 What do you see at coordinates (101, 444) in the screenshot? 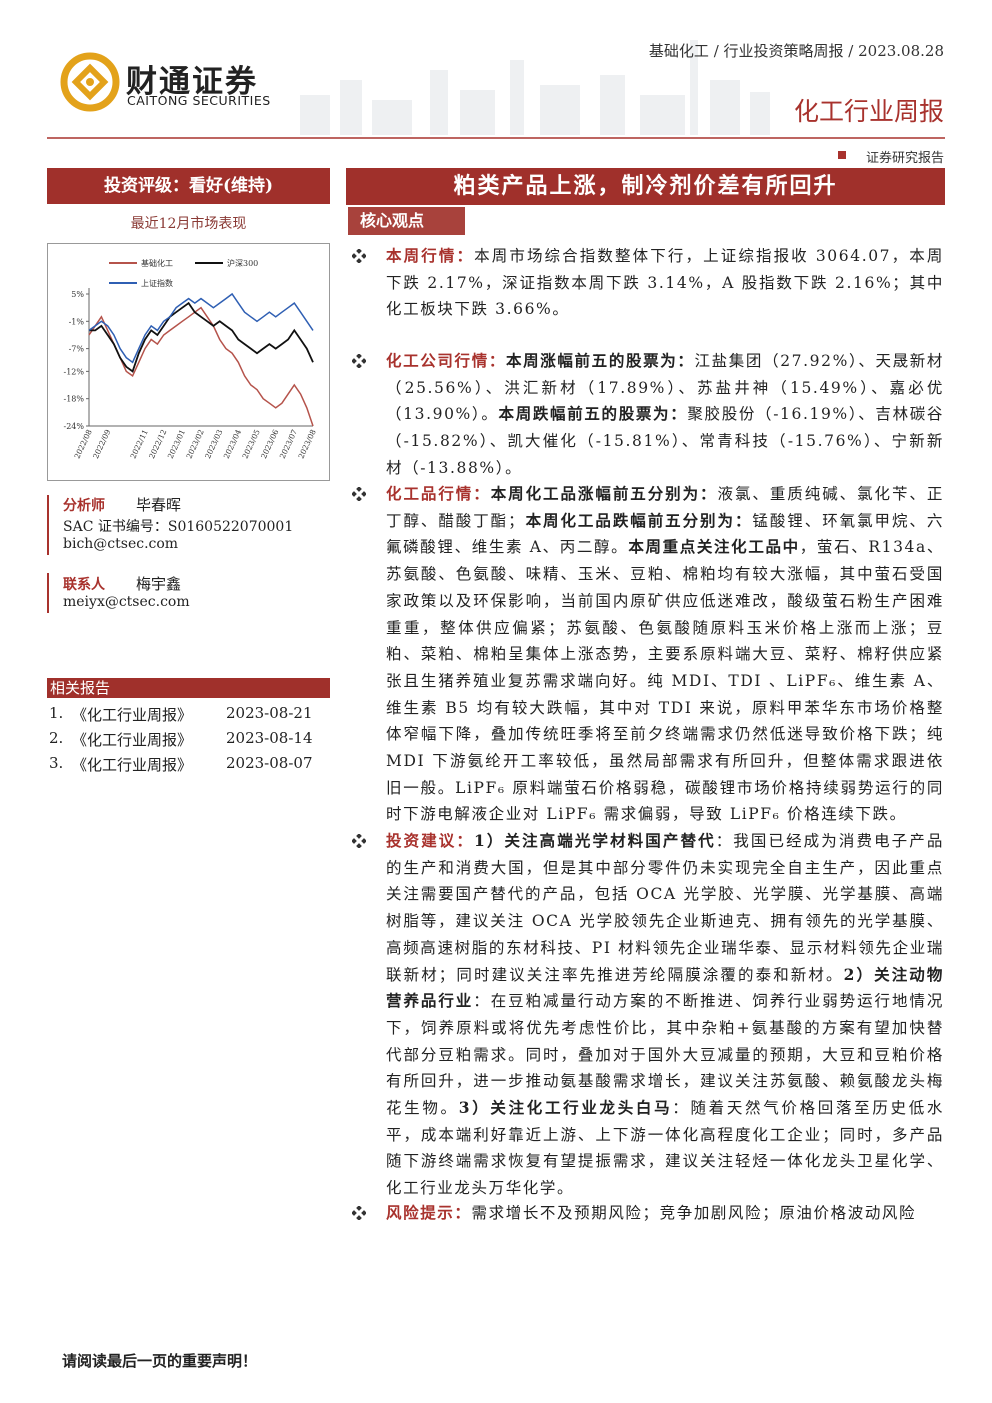
I see `x-tick-label: 2022/09` at bounding box center [101, 444].